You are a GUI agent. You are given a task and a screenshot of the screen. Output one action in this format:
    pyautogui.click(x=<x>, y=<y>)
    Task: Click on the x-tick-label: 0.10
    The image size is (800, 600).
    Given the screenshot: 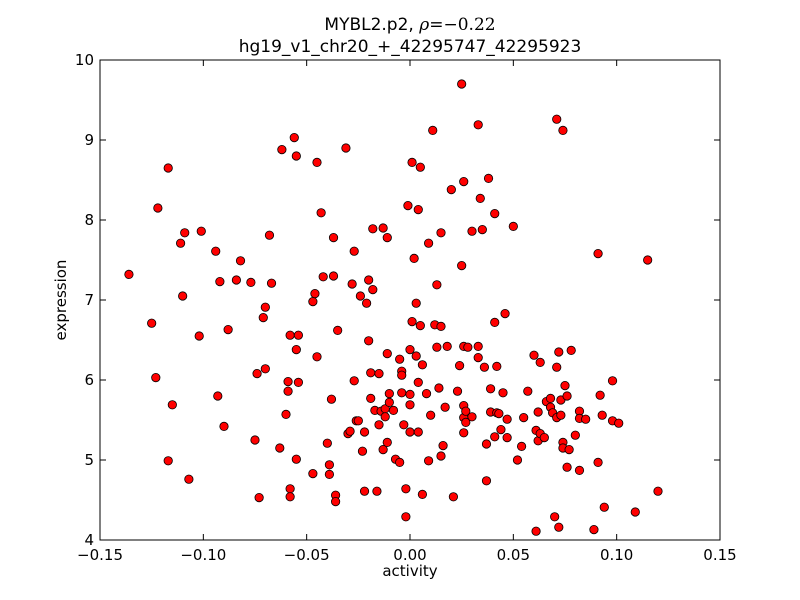 What is the action you would take?
    pyautogui.click(x=616, y=555)
    